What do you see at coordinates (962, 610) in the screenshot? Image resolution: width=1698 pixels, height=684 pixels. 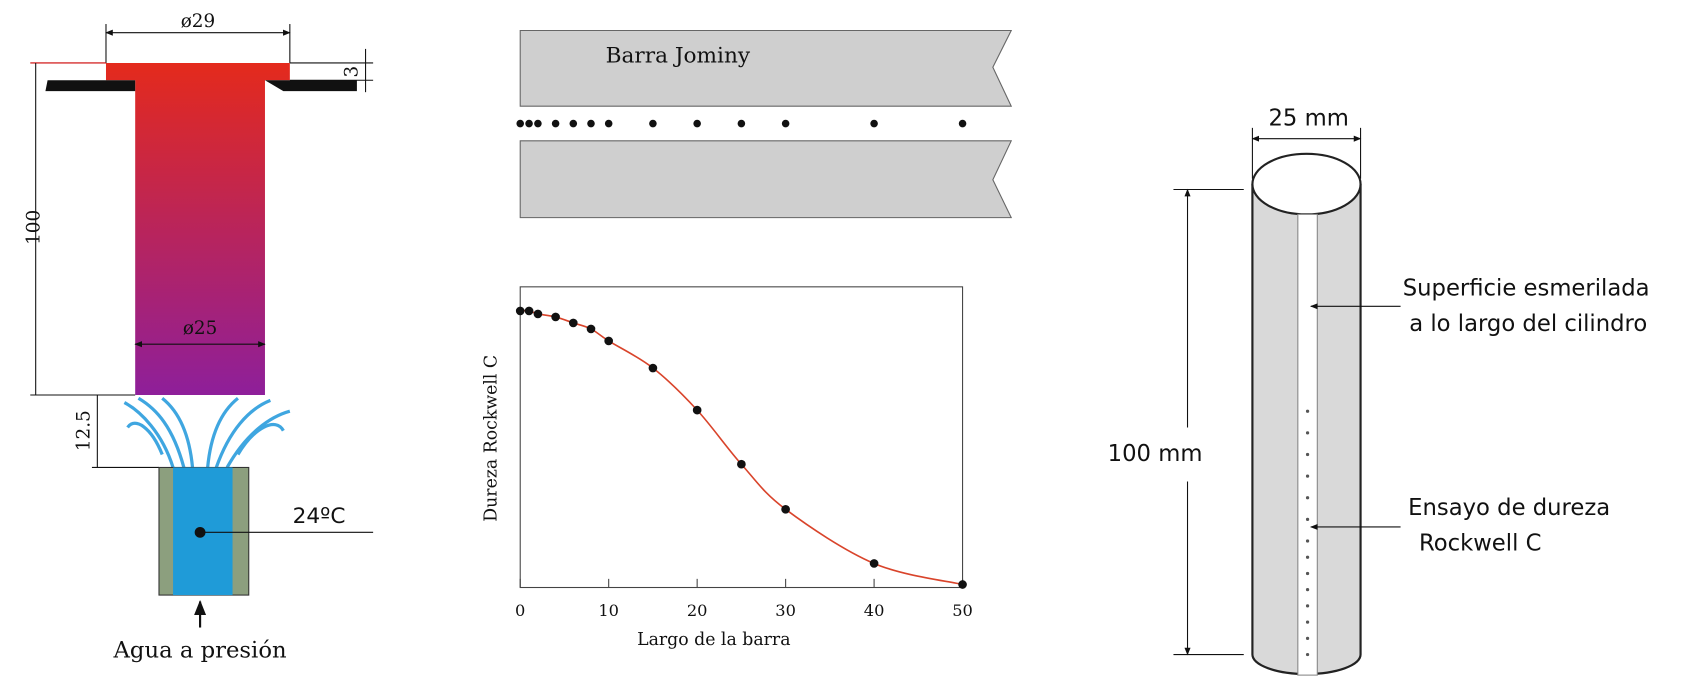 I see `x-tick-label: 50` at bounding box center [962, 610].